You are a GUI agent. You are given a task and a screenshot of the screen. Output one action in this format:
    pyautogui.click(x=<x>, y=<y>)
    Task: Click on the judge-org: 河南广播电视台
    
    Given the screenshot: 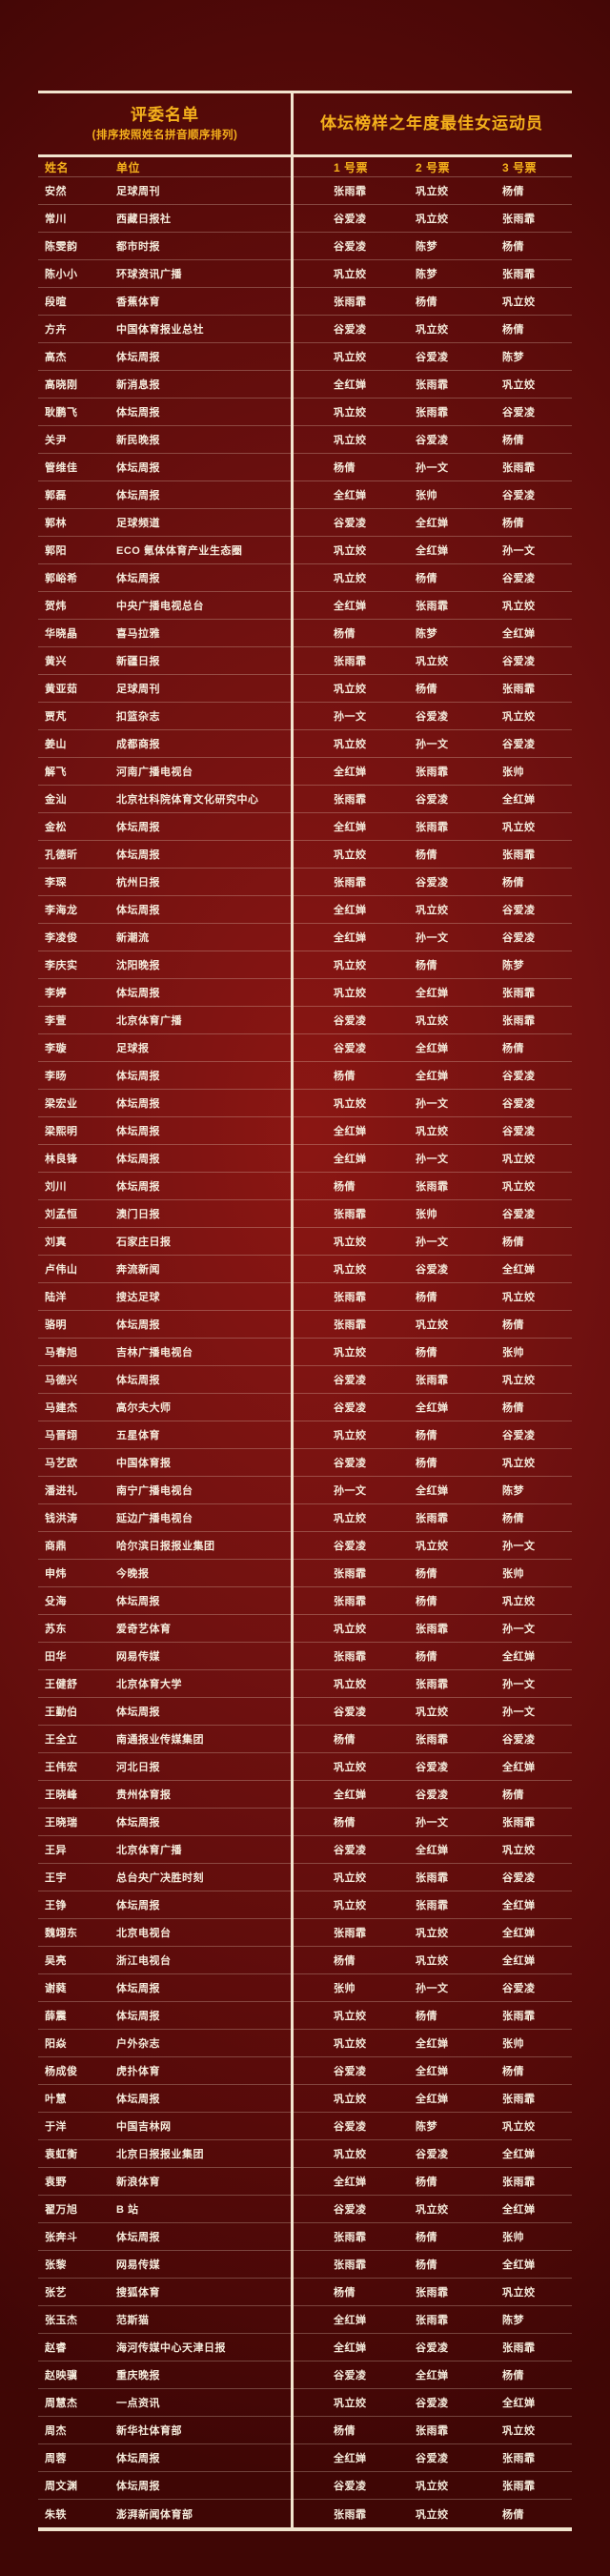 What is the action you would take?
    pyautogui.click(x=154, y=772)
    